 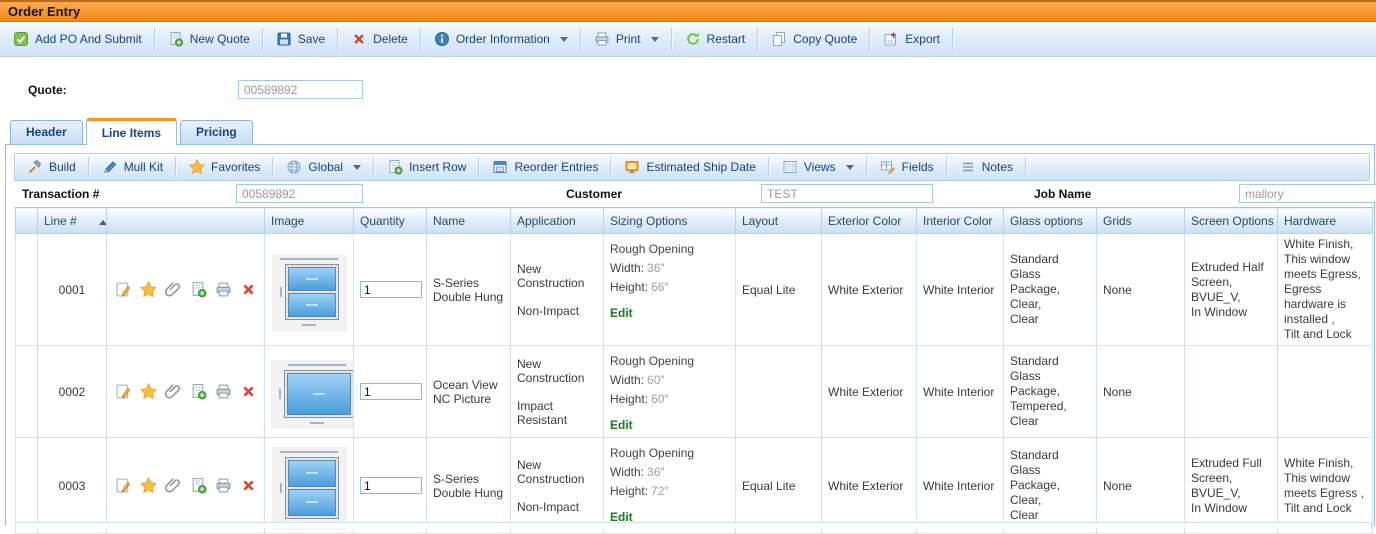 I want to click on global-button: Global, so click(x=323, y=167).